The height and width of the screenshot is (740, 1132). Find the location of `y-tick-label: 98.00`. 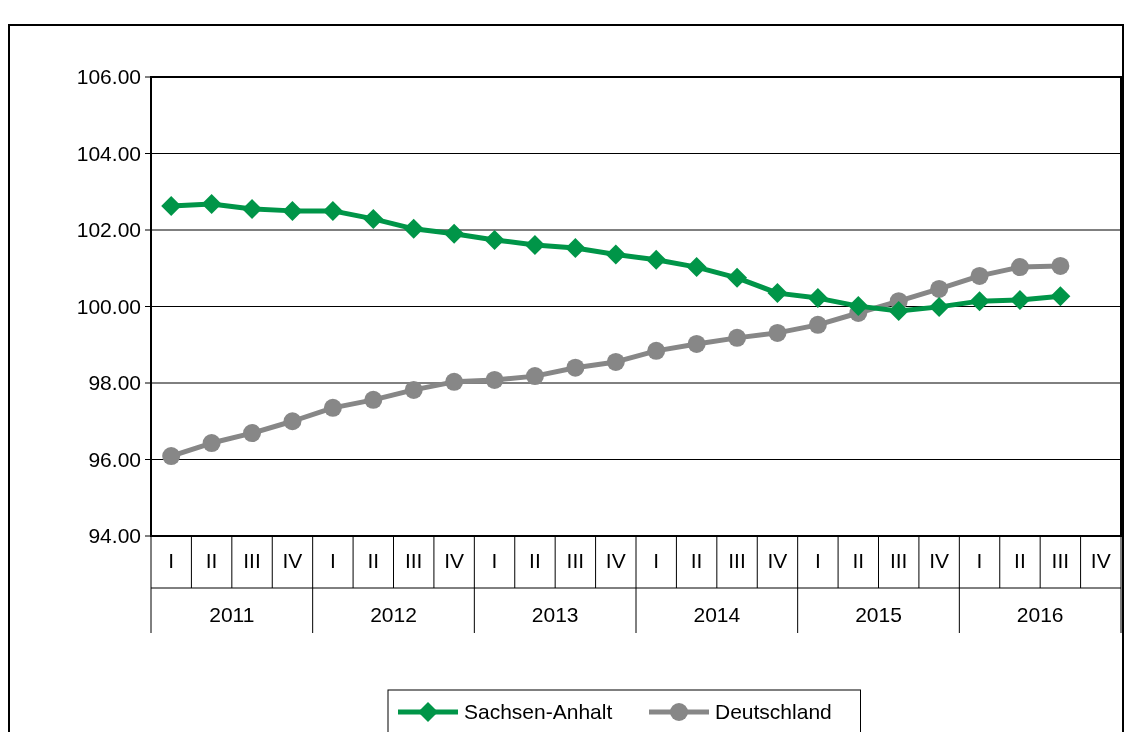

y-tick-label: 98.00 is located at coordinates (114, 383).